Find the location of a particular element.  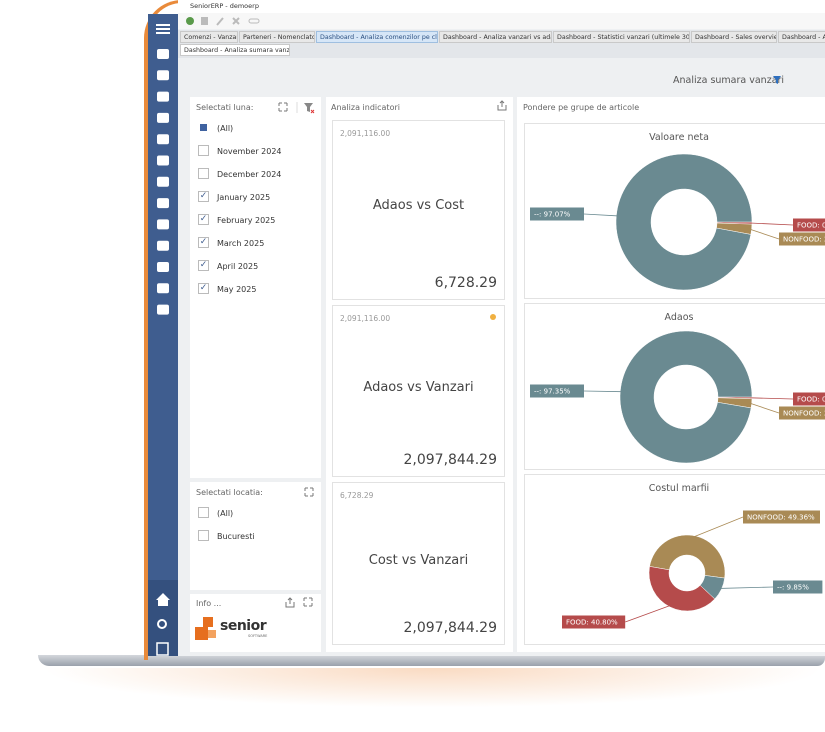

filter-item: December 2024 is located at coordinates (239, 175).